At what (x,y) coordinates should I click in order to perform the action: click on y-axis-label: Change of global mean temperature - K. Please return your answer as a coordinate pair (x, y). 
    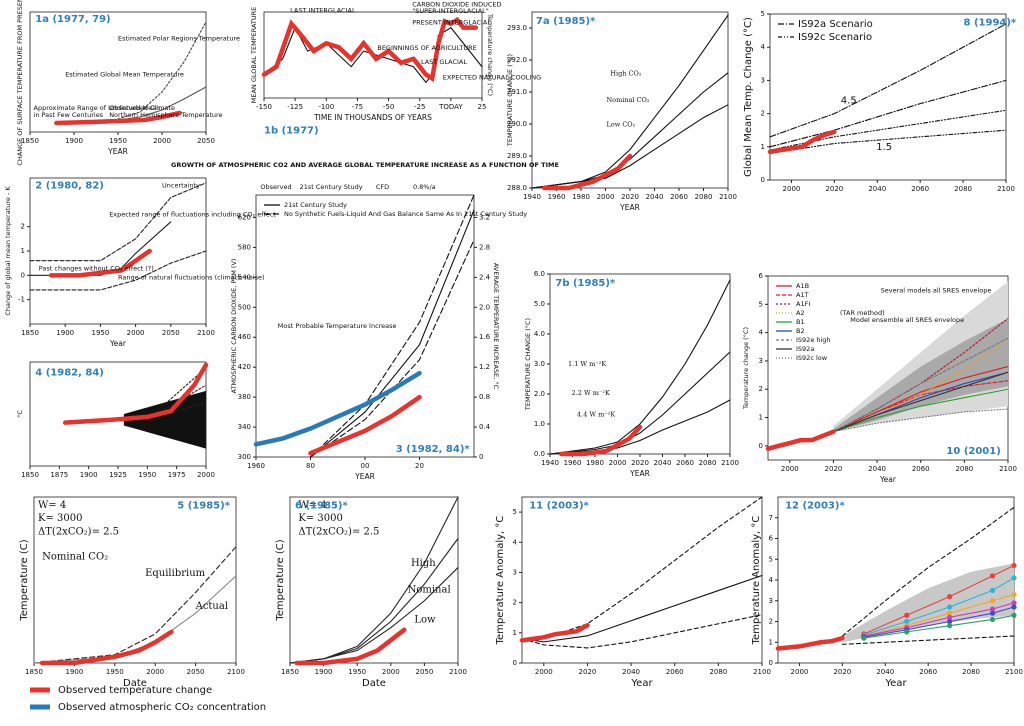
    Looking at the image, I should click on (8, 251).